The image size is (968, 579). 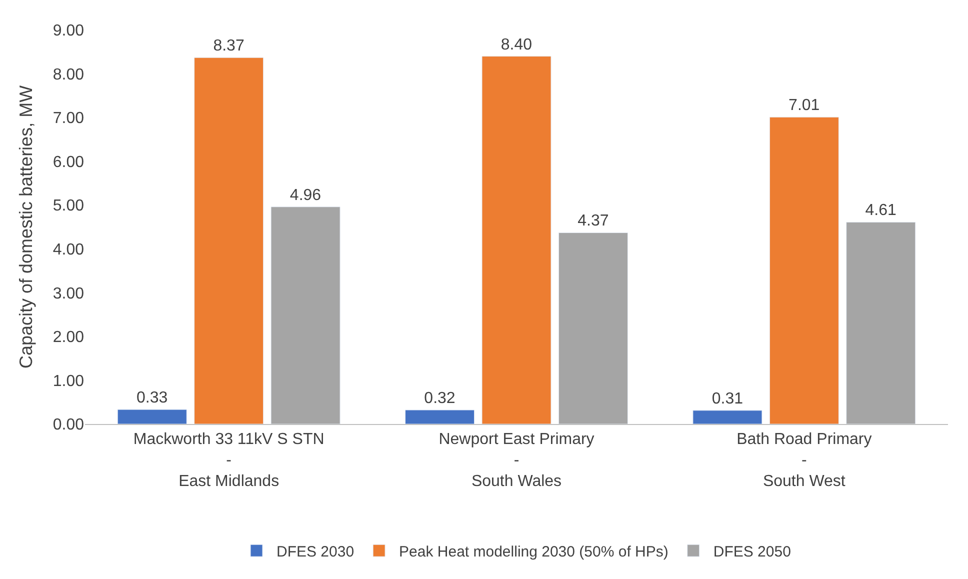 I want to click on data-label: 0.32, so click(x=440, y=398).